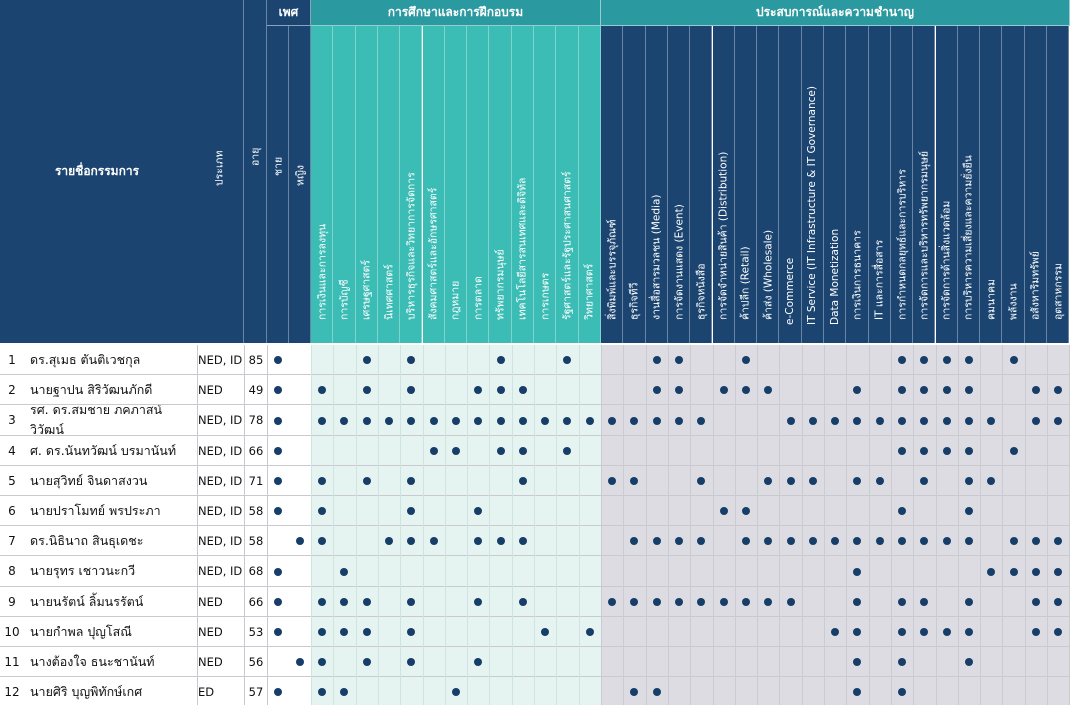 The width and height of the screenshot is (1070, 705). Describe the element at coordinates (278, 184) in the screenshot. I see `gender-col-0: ชาย` at that location.